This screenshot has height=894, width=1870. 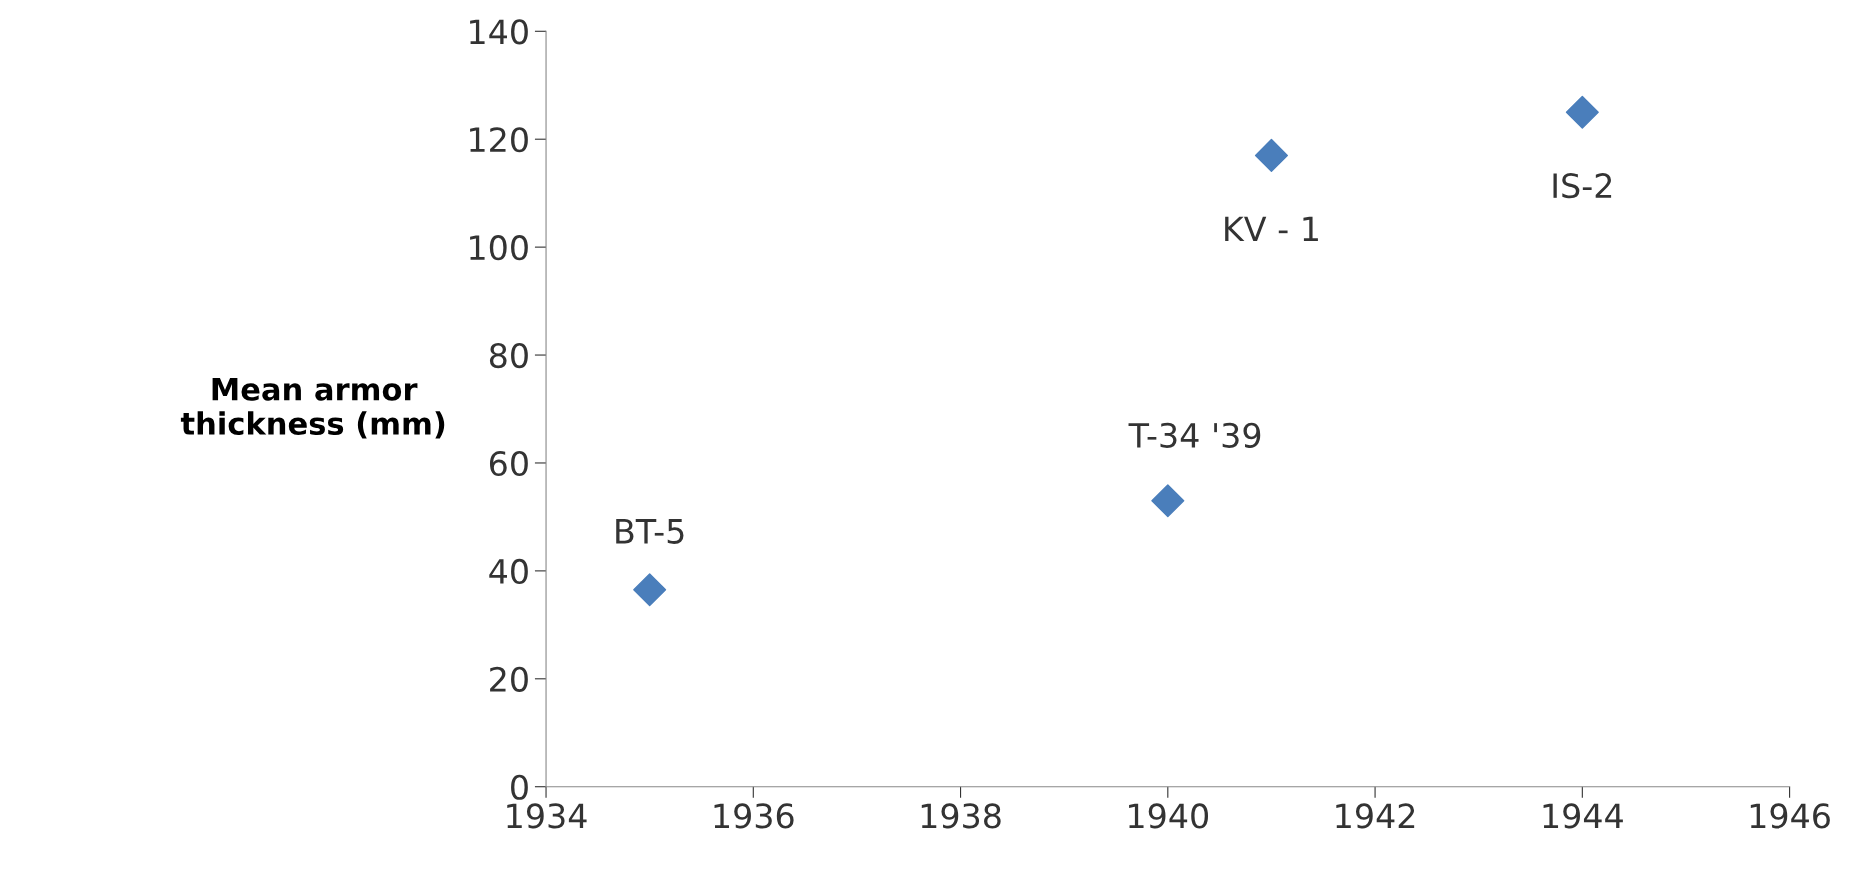 What do you see at coordinates (754, 816) in the screenshot?
I see `x-tick-label: 1936` at bounding box center [754, 816].